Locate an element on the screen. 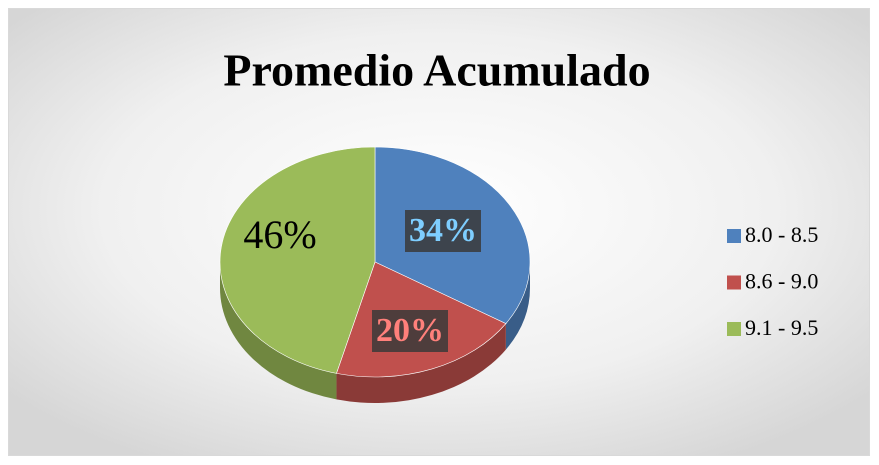 The width and height of the screenshot is (879, 465). data-label: 34% is located at coordinates (443, 230).